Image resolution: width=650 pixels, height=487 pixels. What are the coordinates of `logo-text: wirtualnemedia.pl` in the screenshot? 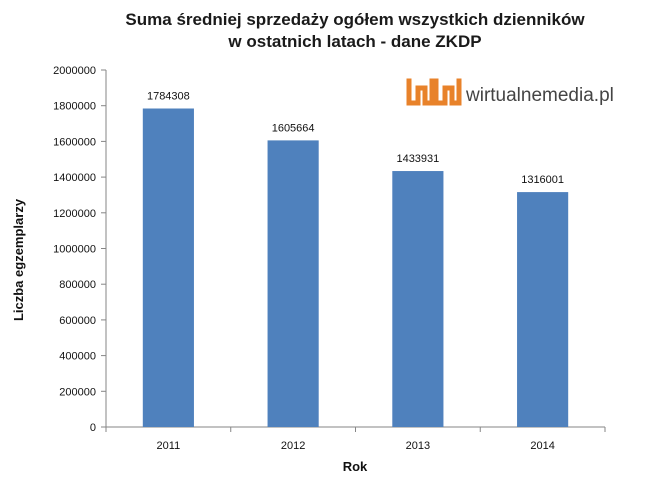 It's located at (539, 95).